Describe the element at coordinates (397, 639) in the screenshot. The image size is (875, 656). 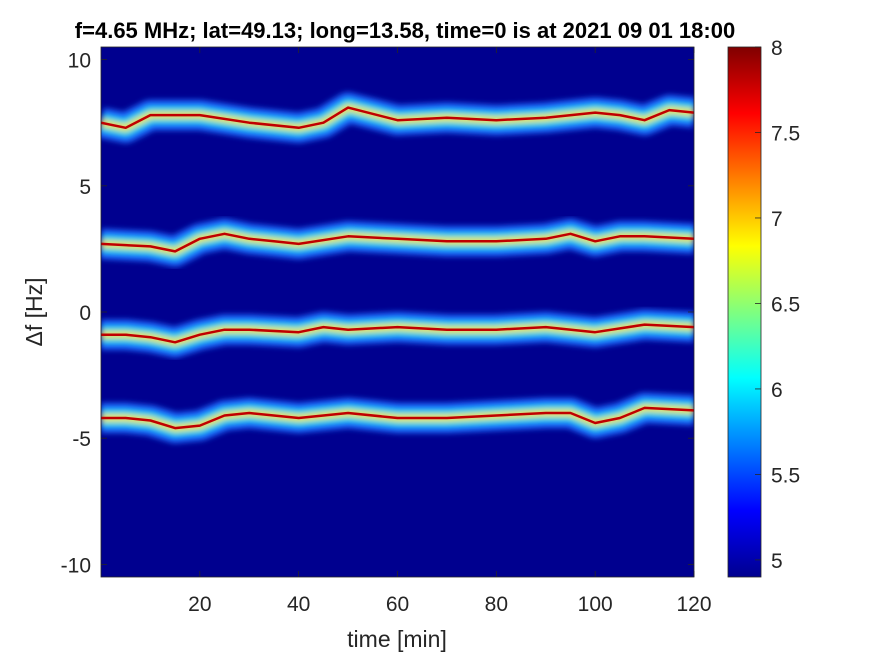
I see `x-axis-label: time [min]` at that location.